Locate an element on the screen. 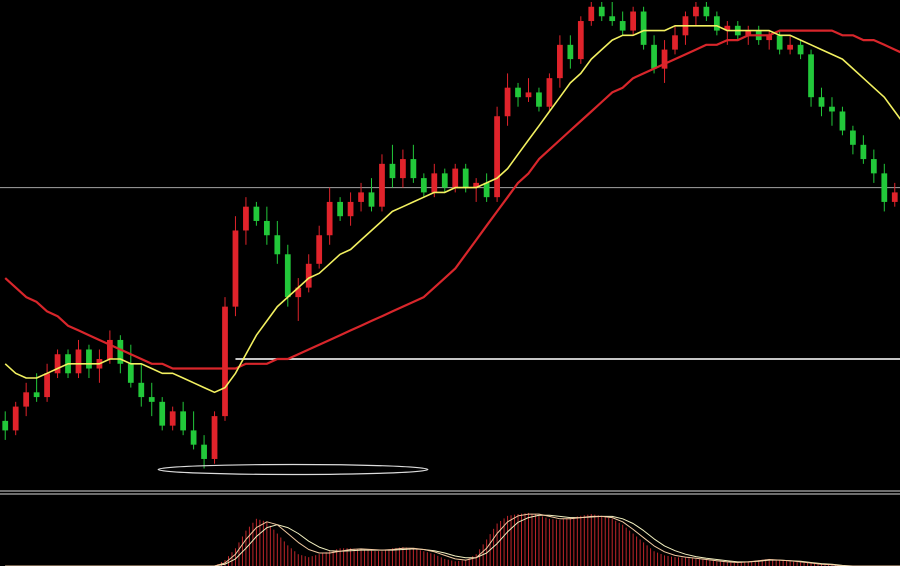 The image size is (900, 566). highlight-ellipse is located at coordinates (293, 469).